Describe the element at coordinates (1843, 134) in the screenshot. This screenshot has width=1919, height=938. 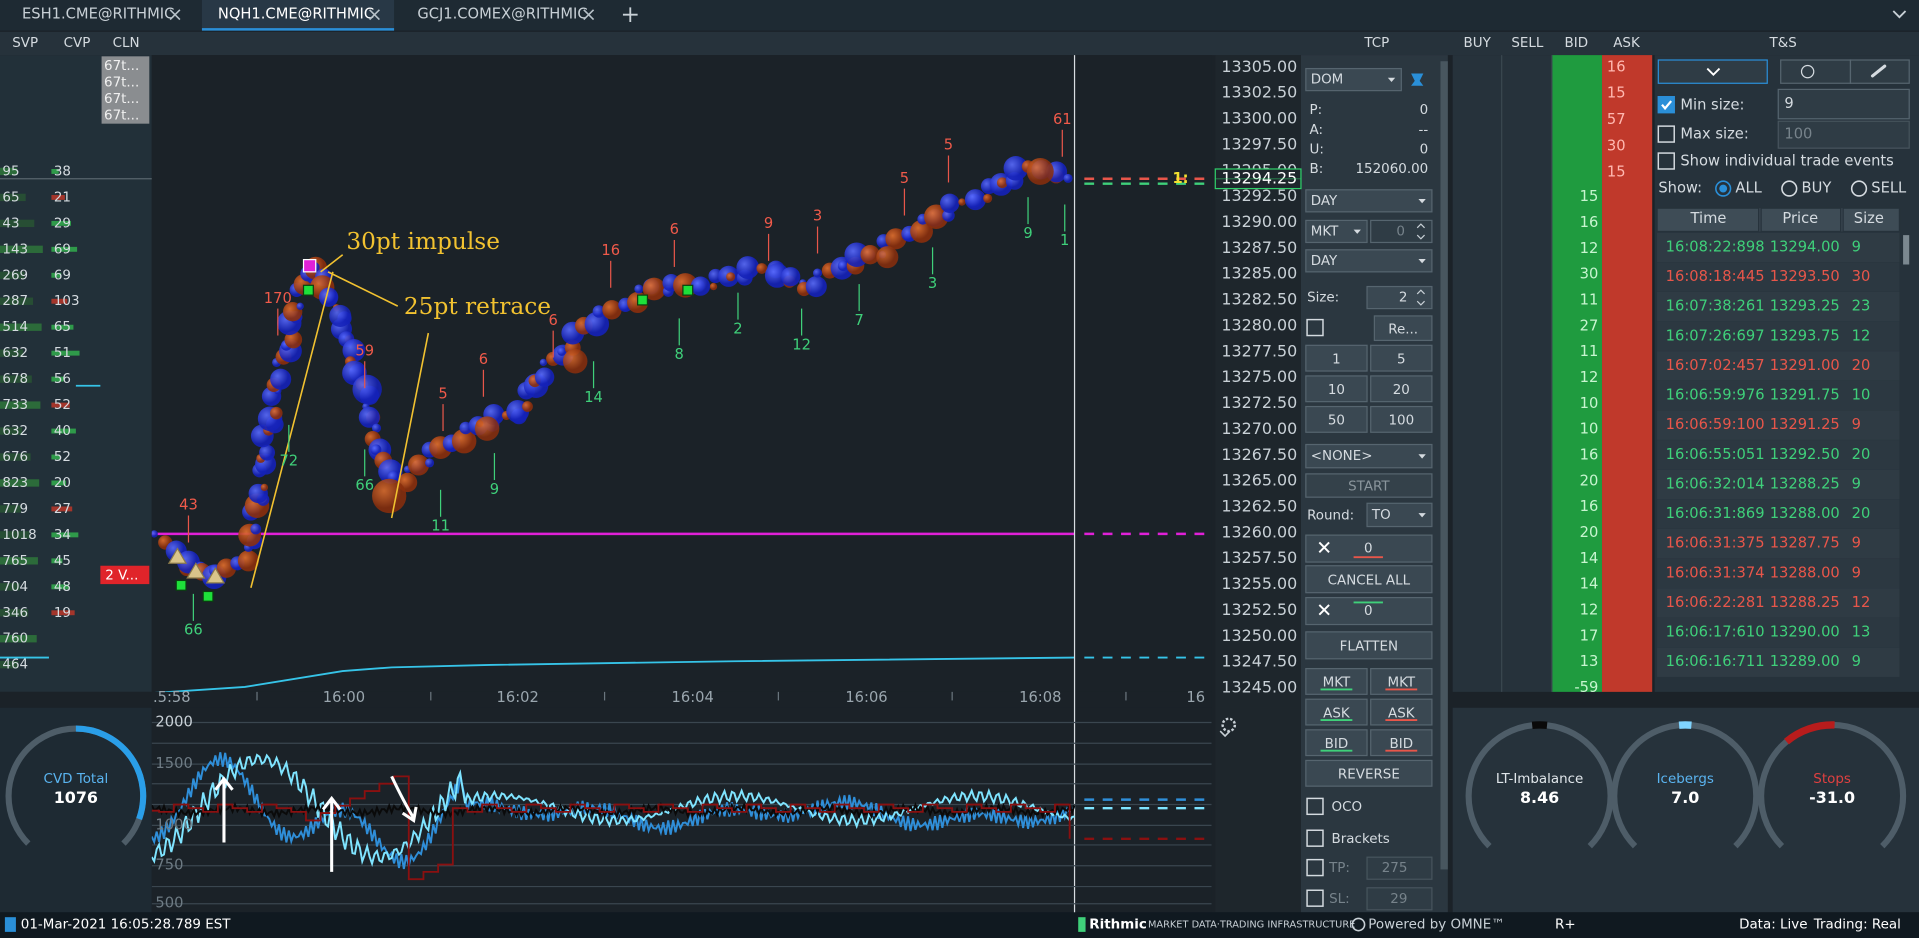
I see `max-size-input` at that location.